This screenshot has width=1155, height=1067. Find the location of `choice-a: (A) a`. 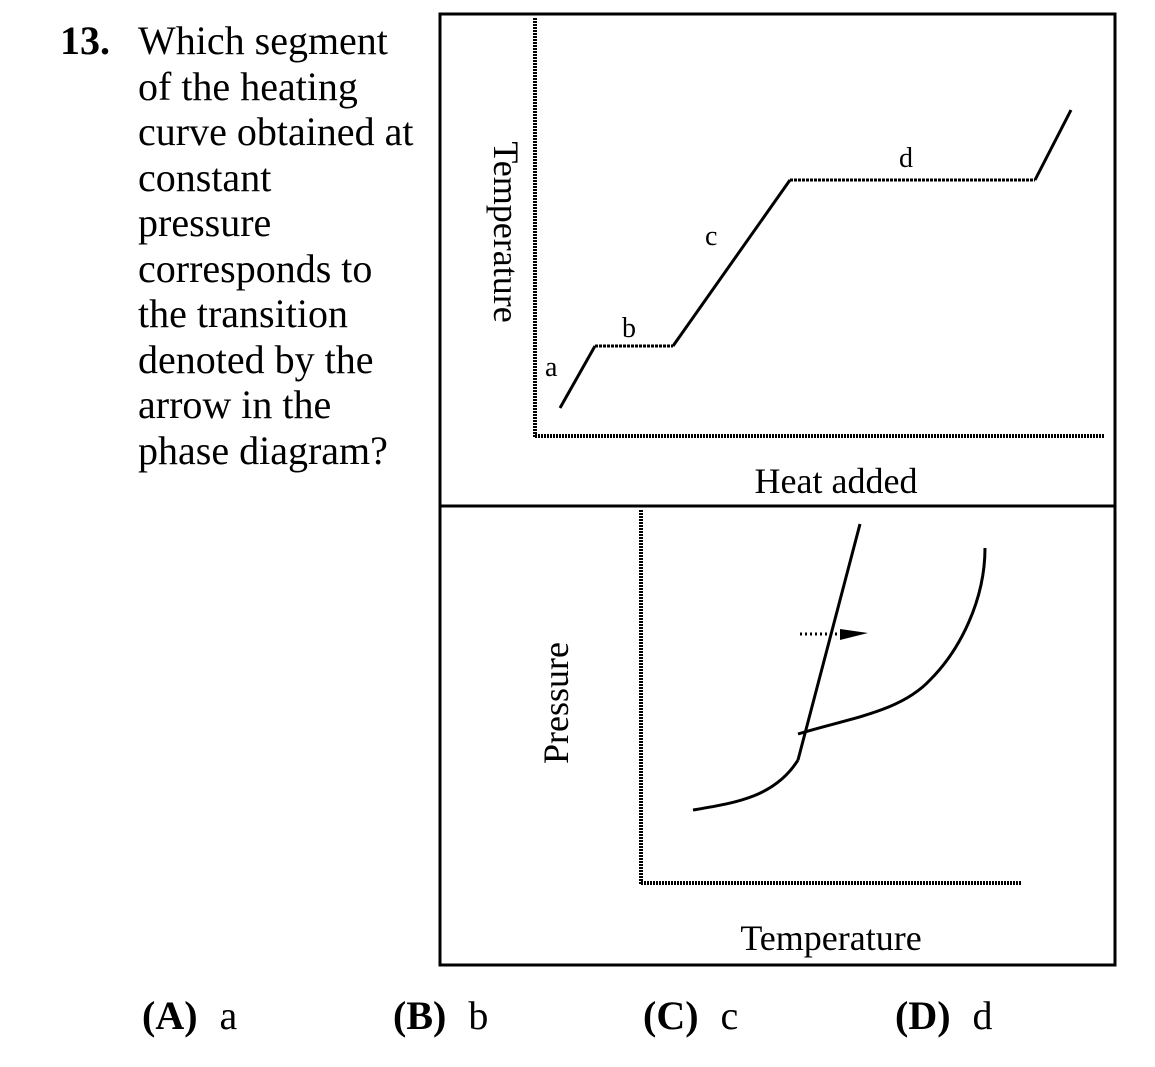

choice-a: (A) a is located at coordinates (189, 1015).